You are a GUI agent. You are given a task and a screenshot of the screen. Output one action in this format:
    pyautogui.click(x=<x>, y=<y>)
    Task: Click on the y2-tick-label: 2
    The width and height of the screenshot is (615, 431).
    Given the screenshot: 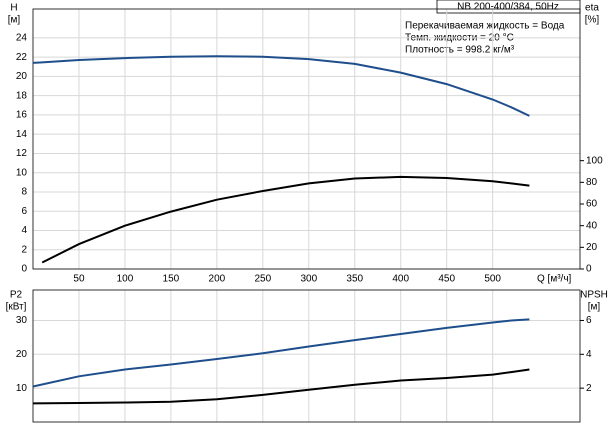 What is the action you would take?
    pyautogui.click(x=589, y=388)
    